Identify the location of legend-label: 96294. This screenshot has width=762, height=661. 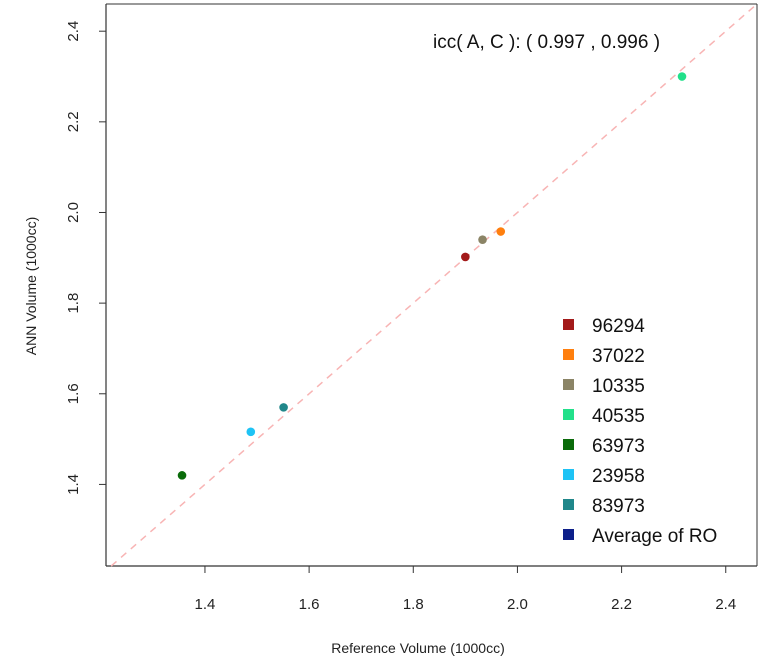
(618, 326).